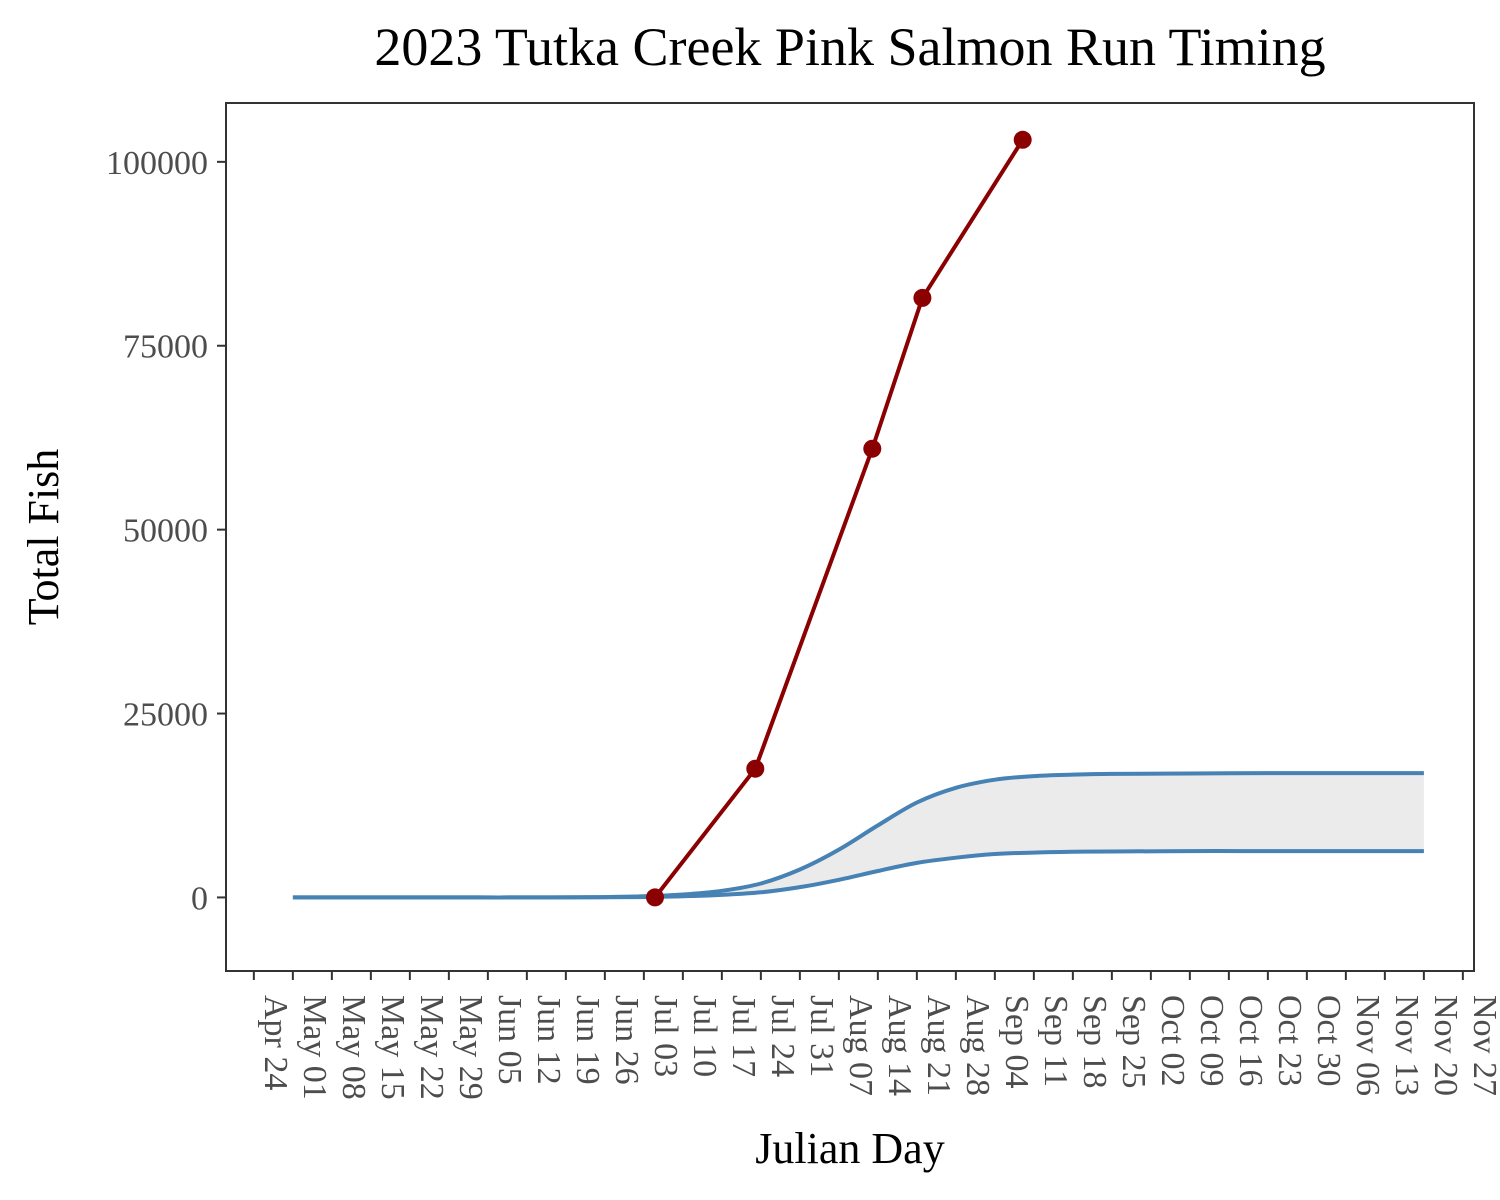  What do you see at coordinates (314, 1047) in the screenshot?
I see `x-tick-label: May 01` at bounding box center [314, 1047].